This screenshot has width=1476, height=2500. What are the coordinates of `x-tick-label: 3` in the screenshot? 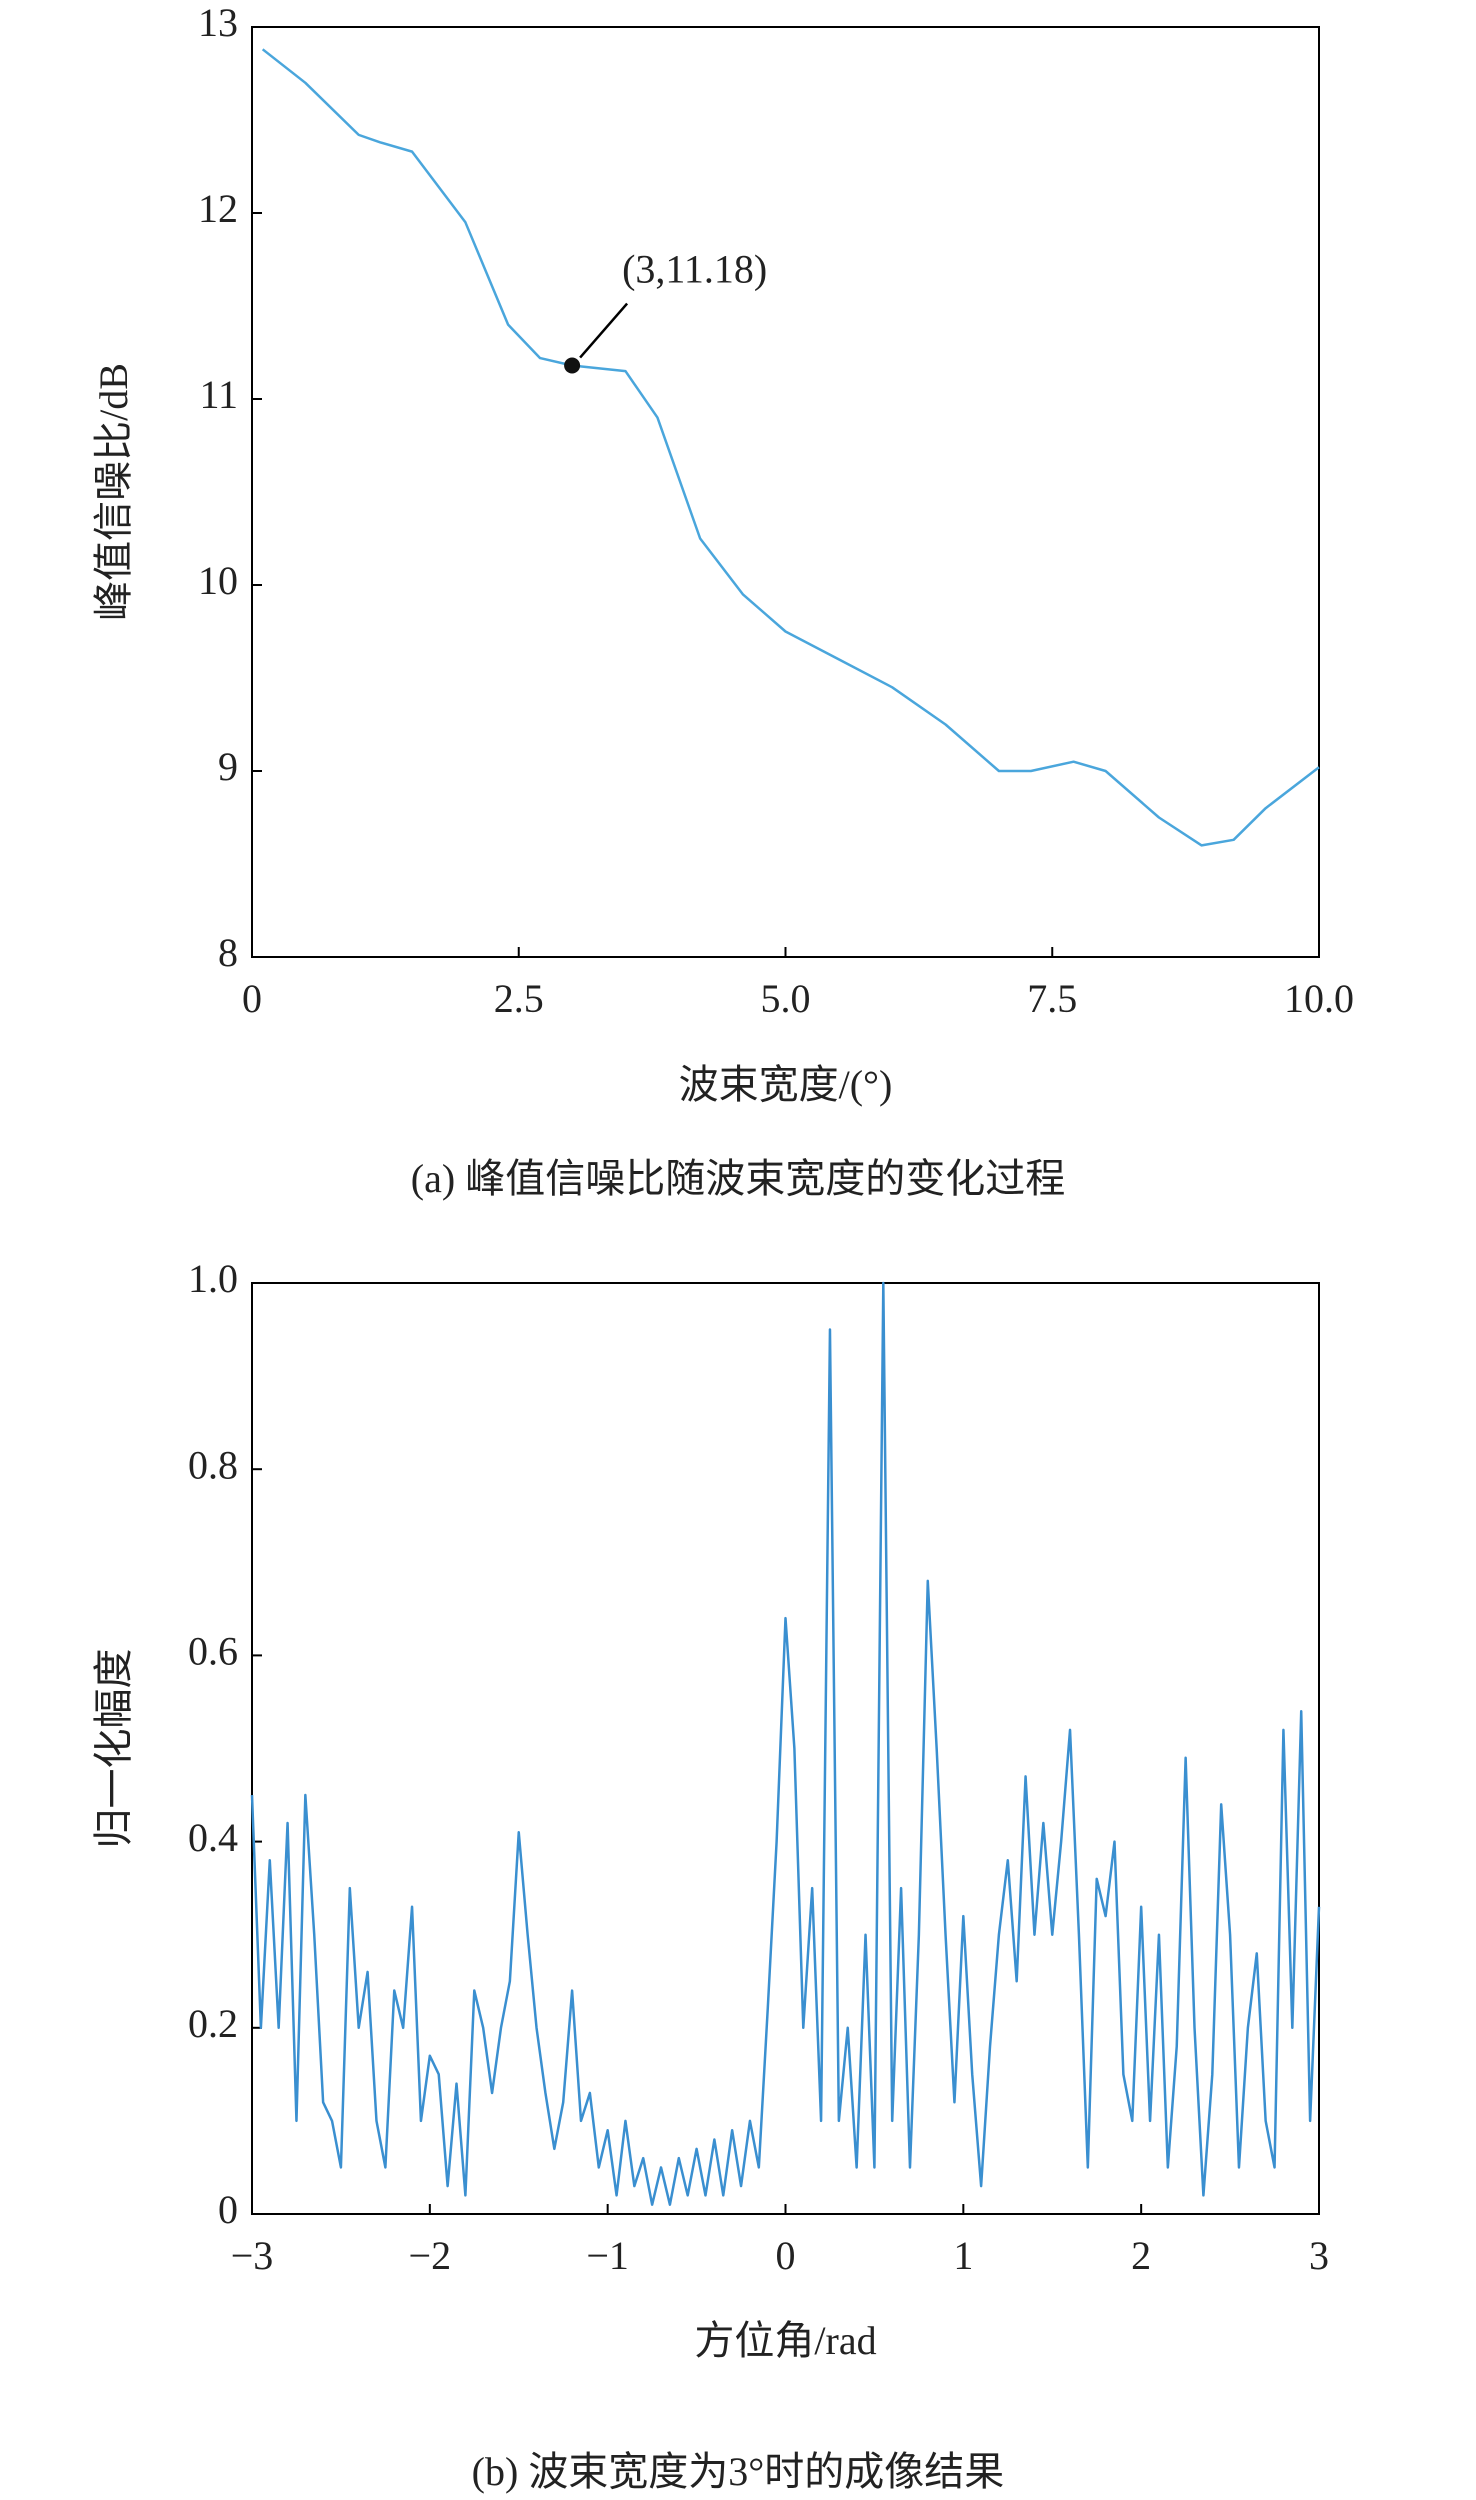 It's located at (1319, 2255).